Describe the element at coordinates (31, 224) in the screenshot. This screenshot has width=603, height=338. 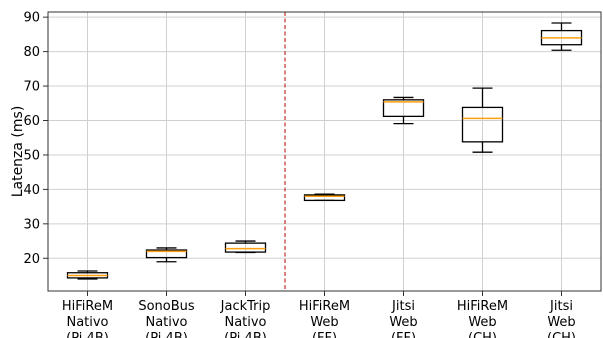
I see `y-tick-label: 30` at that location.